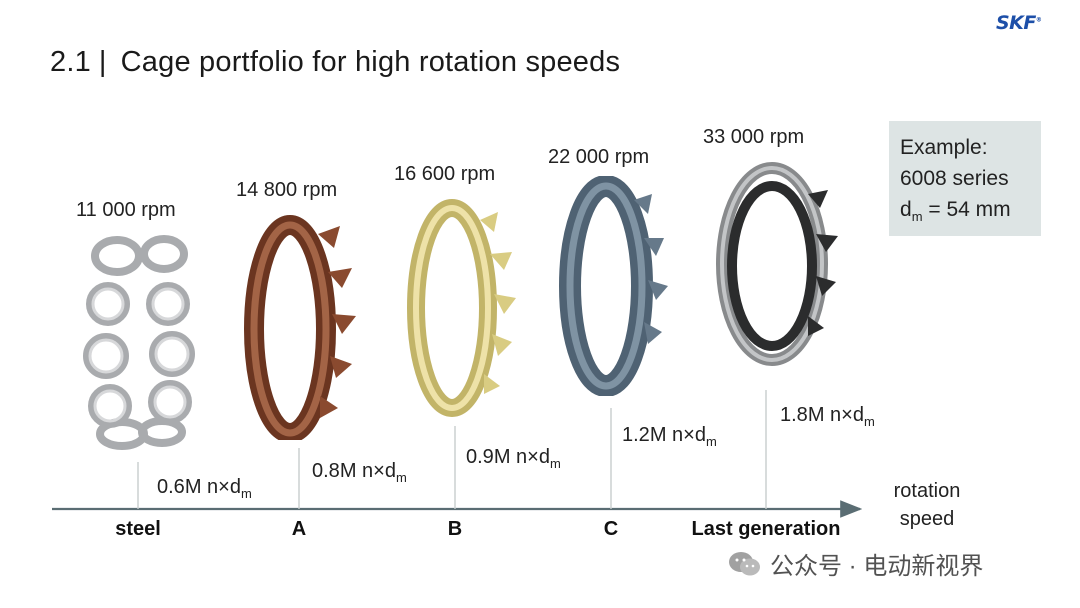 Image resolution: width=1080 pixels, height=608 pixels. What do you see at coordinates (754, 137) in the screenshot?
I see `rpm-label-last-generation: 33 000 rpm` at bounding box center [754, 137].